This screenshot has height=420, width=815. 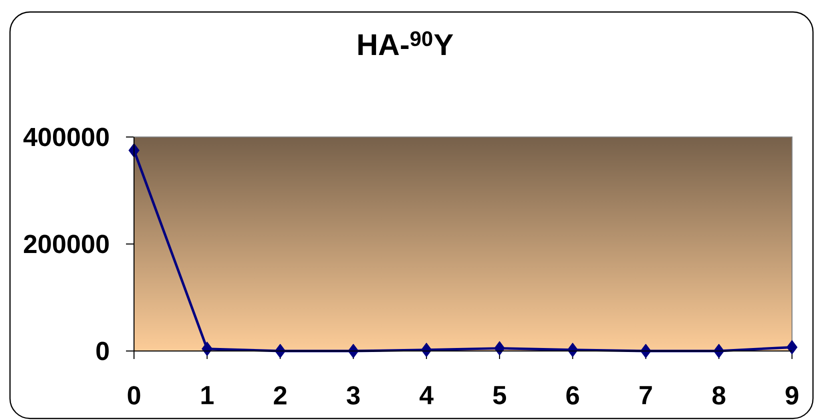 I want to click on y-tick-label: 400000, so click(x=66, y=137).